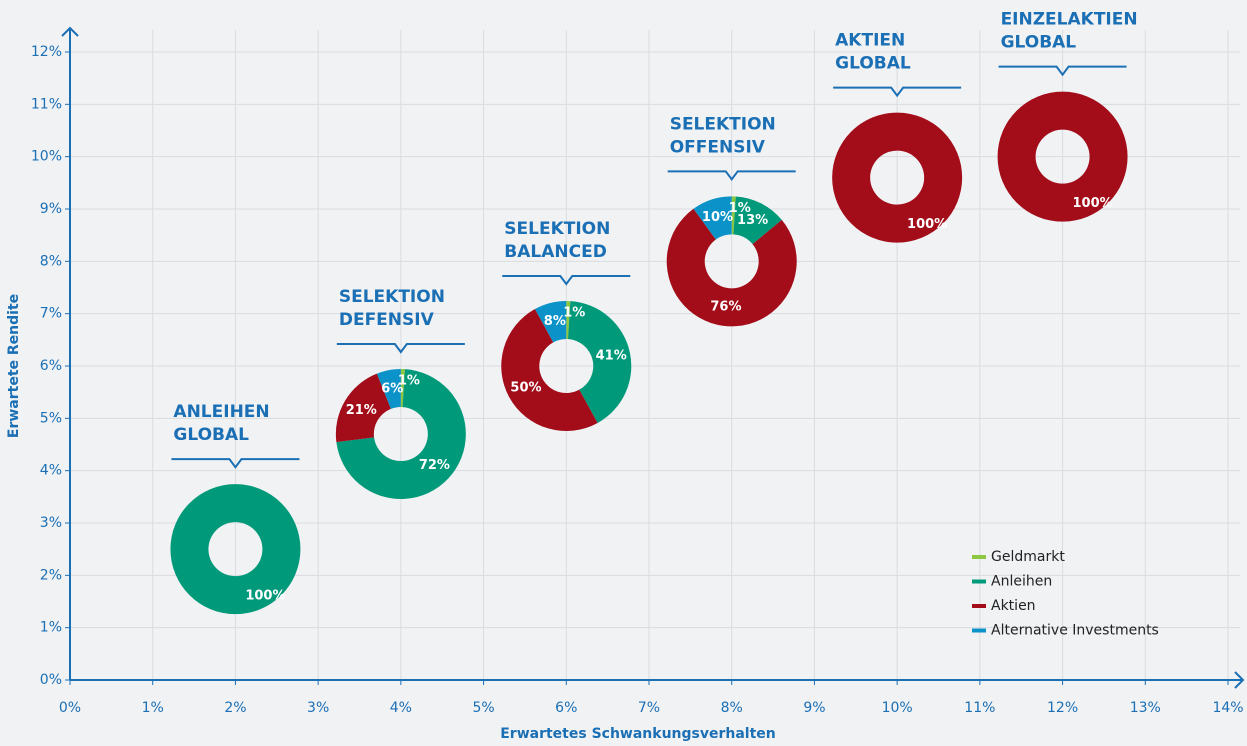  What do you see at coordinates (434, 465) in the screenshot?
I see `slice-label: 72%` at bounding box center [434, 465].